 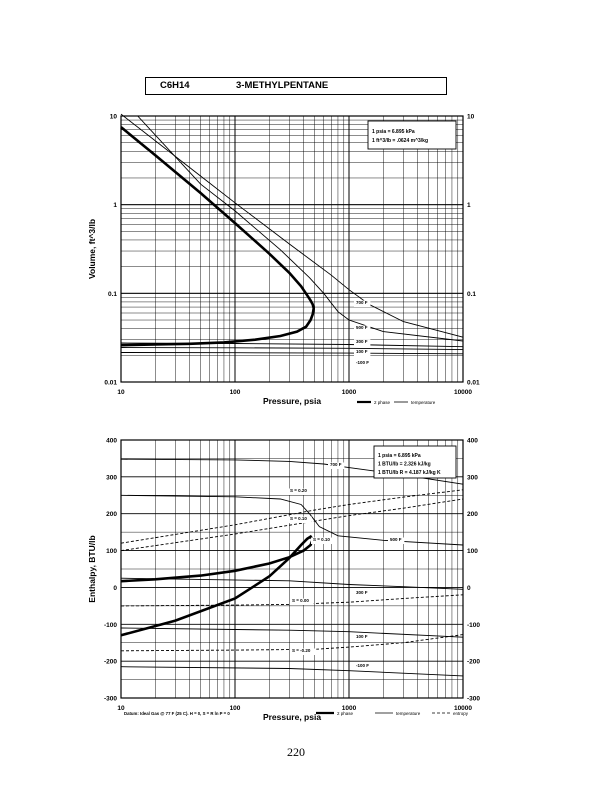 What do you see at coordinates (396, 402) in the screenshot?
I see `legend: 2 phase temperature` at bounding box center [396, 402].